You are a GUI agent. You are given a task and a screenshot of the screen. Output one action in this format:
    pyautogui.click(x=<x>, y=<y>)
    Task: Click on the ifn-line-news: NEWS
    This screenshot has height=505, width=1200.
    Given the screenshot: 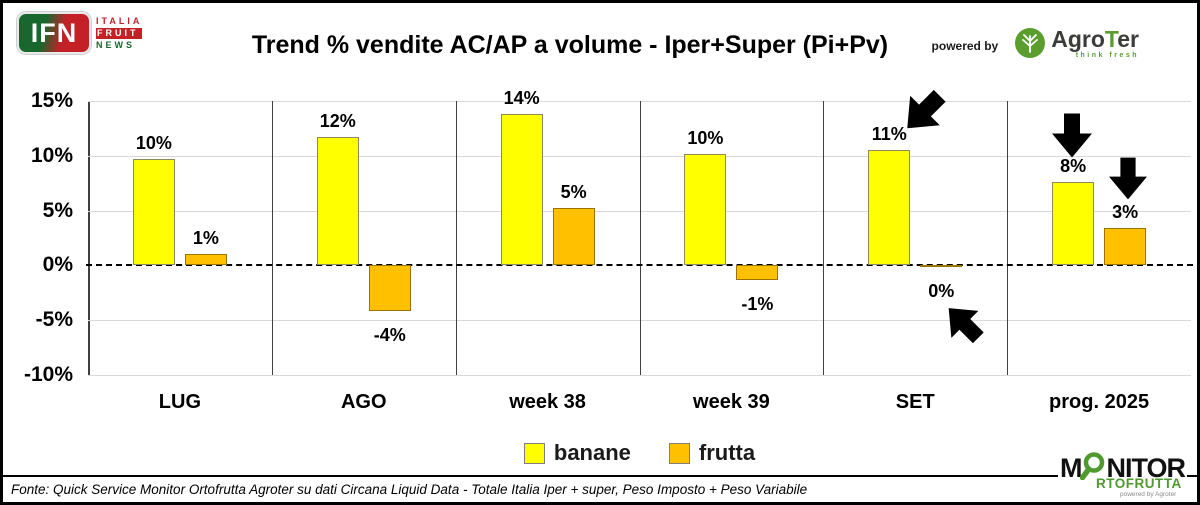 What is the action you would take?
    pyautogui.click(x=115, y=44)
    